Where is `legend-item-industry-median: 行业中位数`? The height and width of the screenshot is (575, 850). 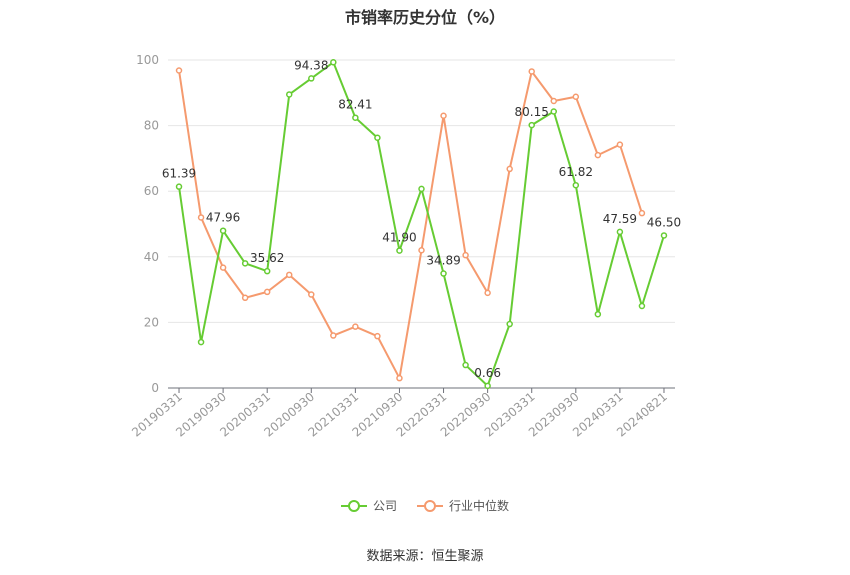 legend-item-industry-median: 行业中位数 is located at coordinates (463, 505).